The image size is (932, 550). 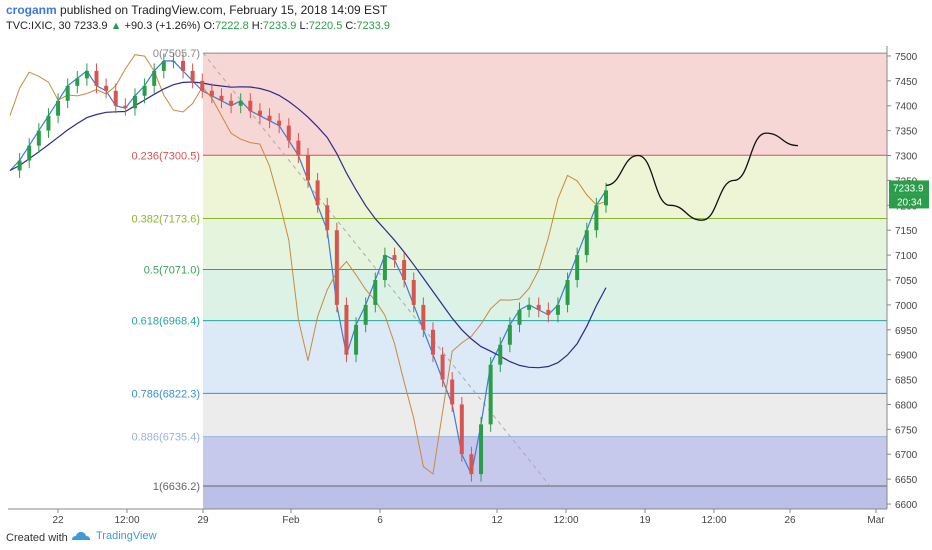 I want to click on low-label: L:, so click(x=304, y=26).